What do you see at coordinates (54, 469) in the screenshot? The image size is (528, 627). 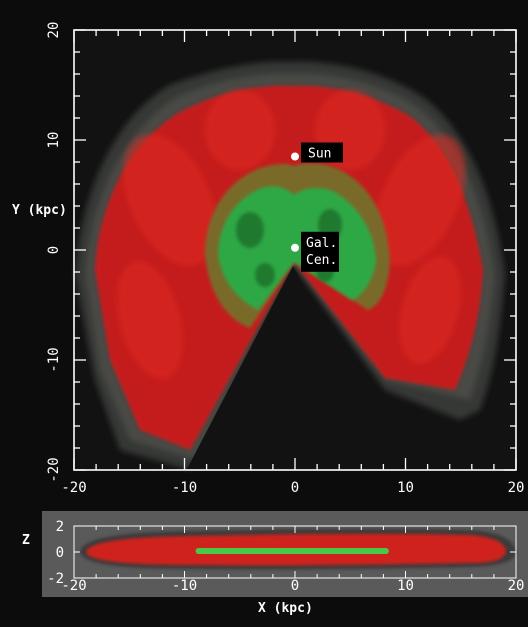 I see `y-tick-label: -20` at bounding box center [54, 469].